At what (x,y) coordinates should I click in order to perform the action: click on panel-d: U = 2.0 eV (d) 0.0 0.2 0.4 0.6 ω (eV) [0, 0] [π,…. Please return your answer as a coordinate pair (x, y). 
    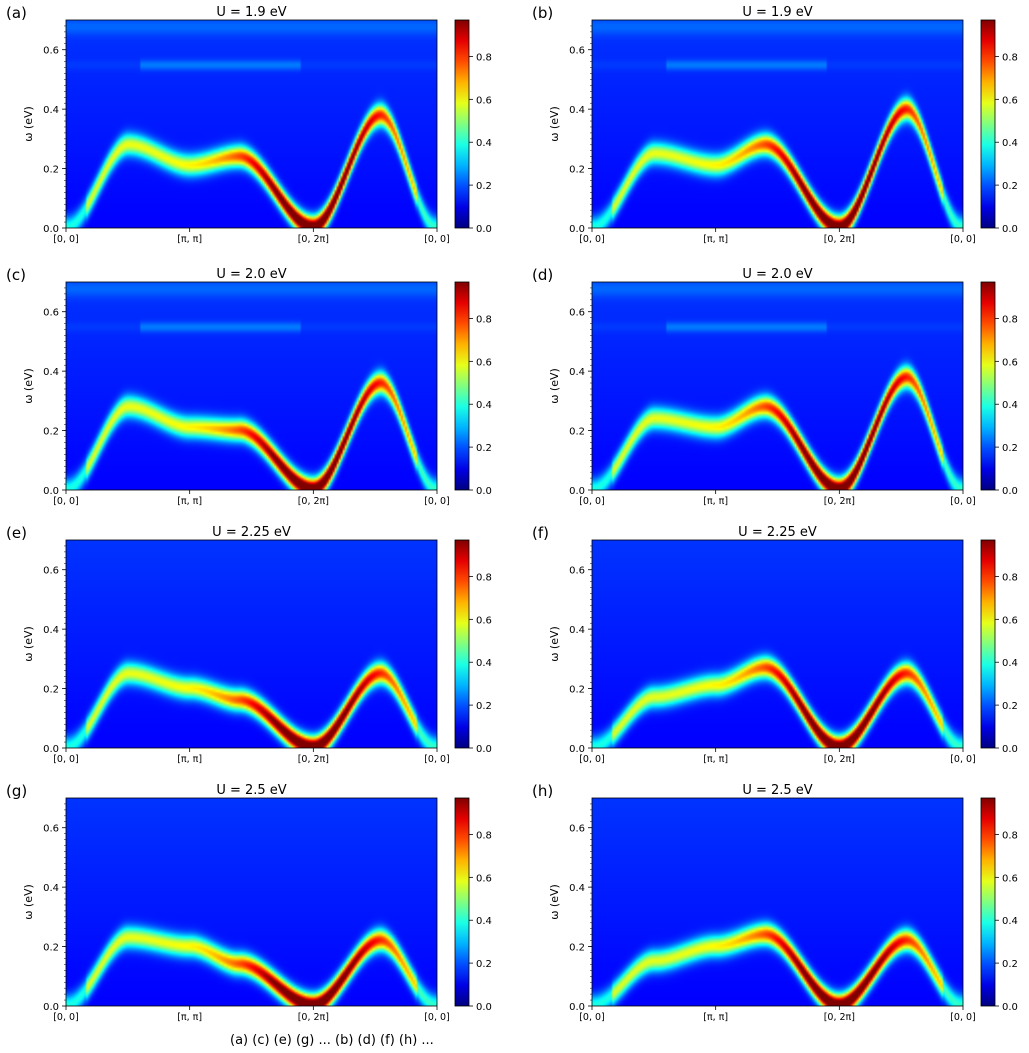
    Looking at the image, I should click on (775, 386).